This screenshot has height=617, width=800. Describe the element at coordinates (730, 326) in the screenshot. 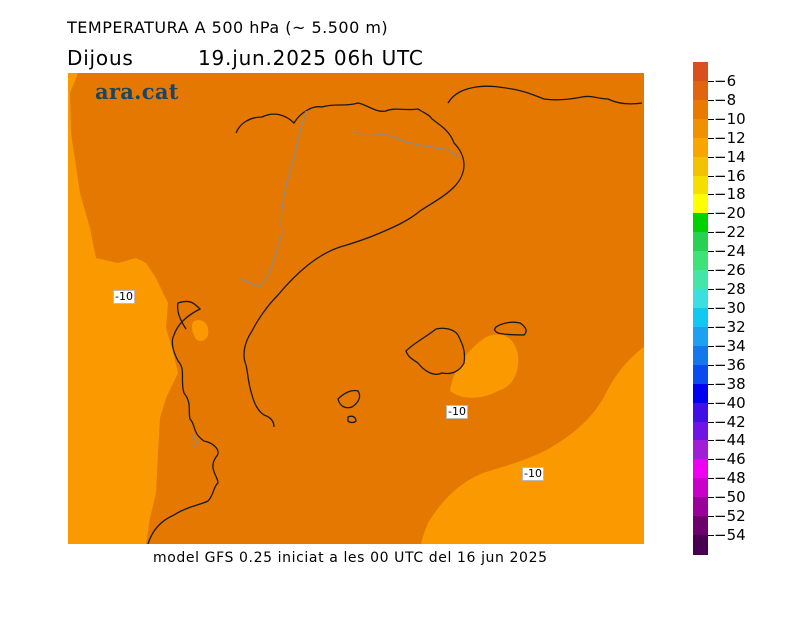

I see `legend-label: −32` at that location.